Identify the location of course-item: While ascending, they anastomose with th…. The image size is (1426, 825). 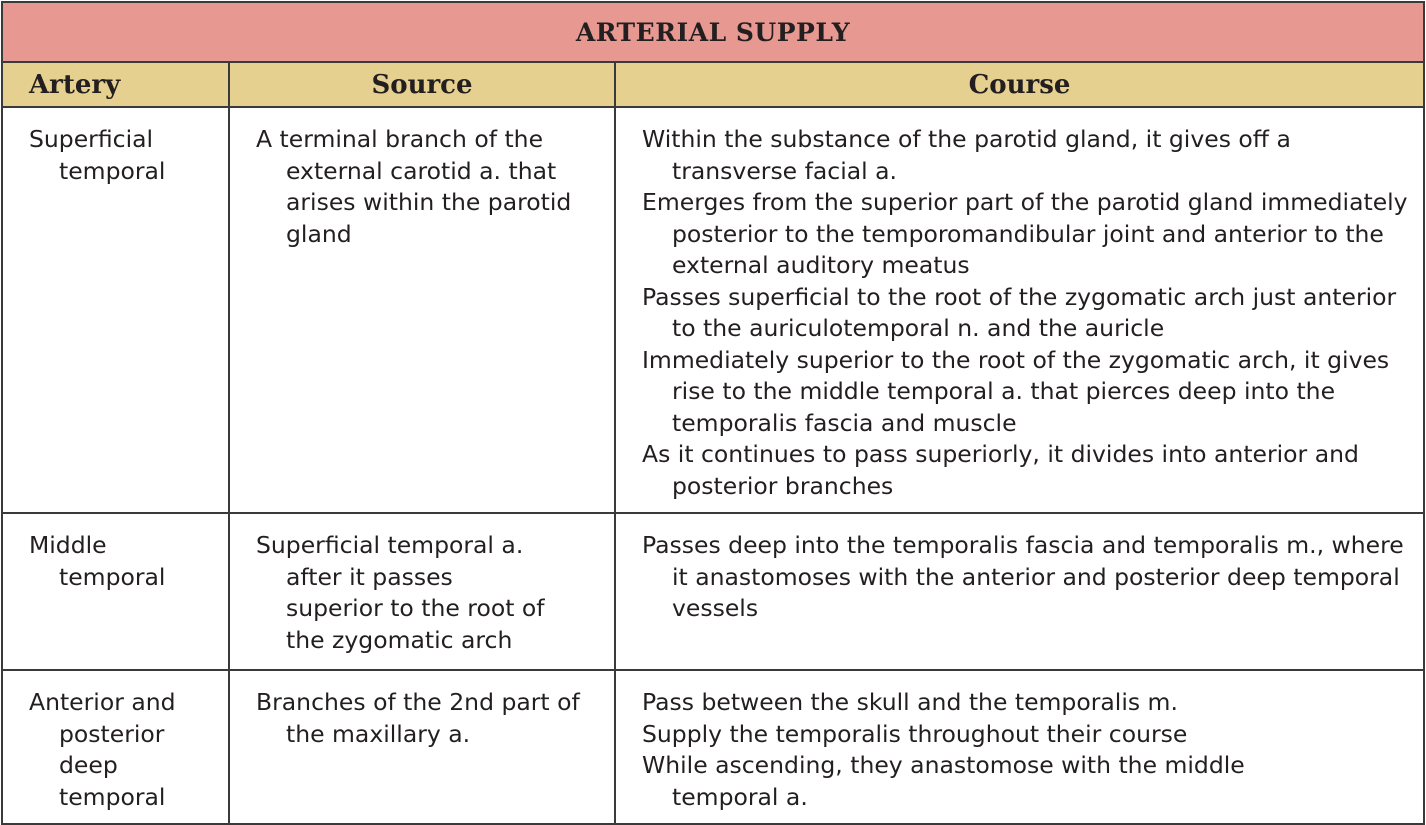
(943, 781).